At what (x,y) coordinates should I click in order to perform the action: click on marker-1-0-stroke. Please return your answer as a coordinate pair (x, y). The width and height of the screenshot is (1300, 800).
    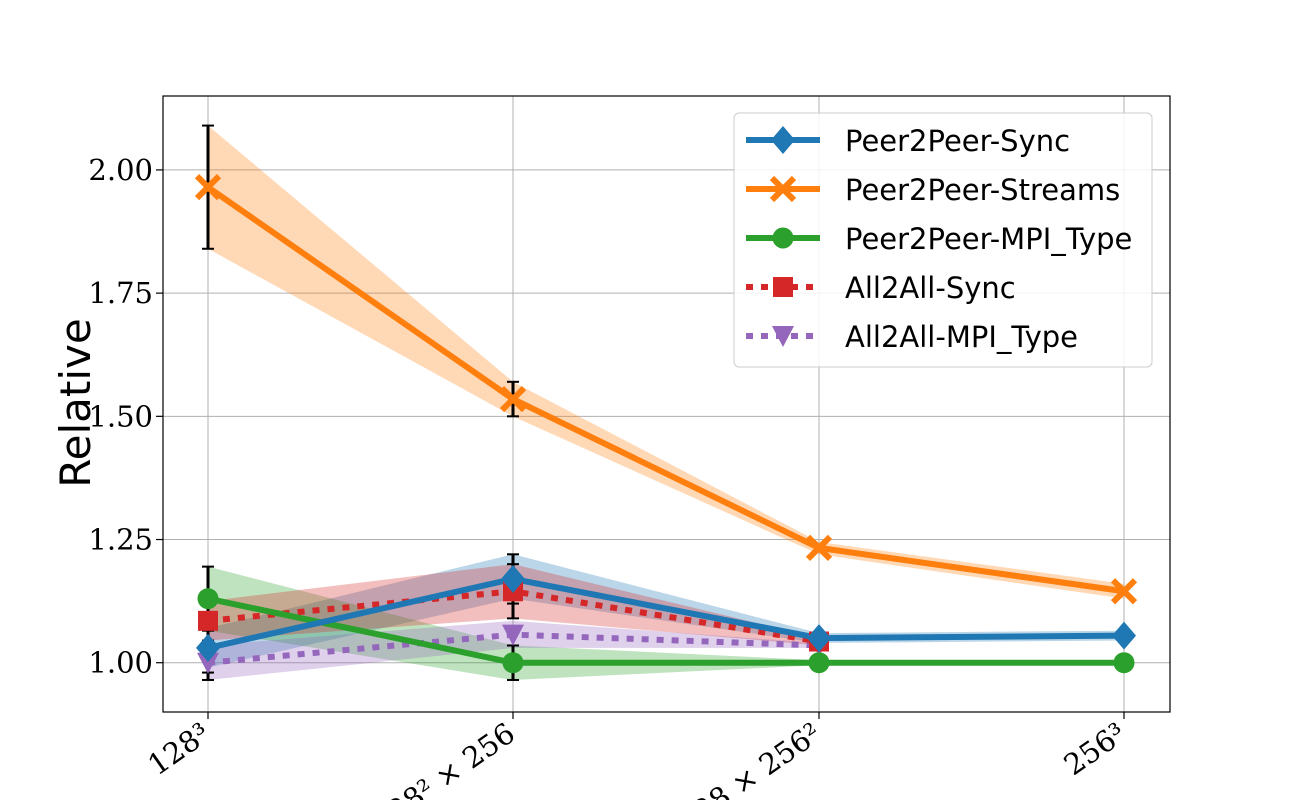
    Looking at the image, I should click on (208, 187).